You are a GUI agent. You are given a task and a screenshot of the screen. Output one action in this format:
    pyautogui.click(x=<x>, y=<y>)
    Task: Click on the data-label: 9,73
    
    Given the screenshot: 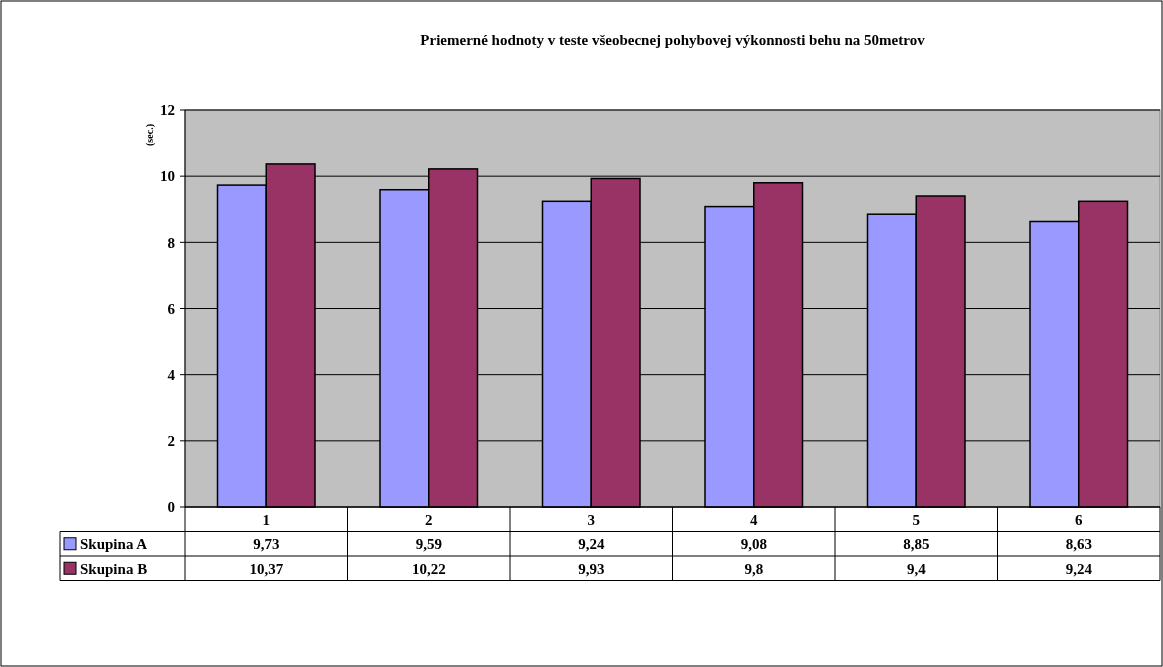 What is the action you would take?
    pyautogui.click(x=266, y=544)
    